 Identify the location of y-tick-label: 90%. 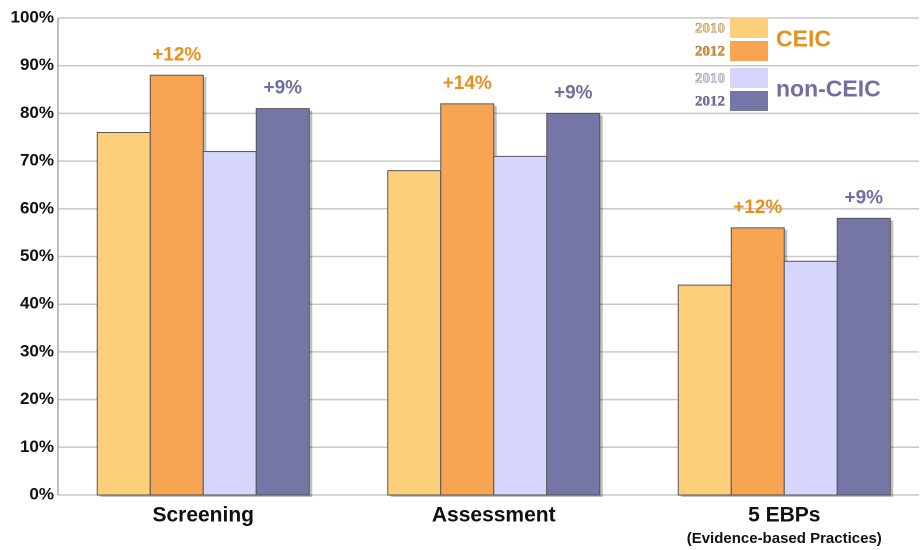
(37, 64).